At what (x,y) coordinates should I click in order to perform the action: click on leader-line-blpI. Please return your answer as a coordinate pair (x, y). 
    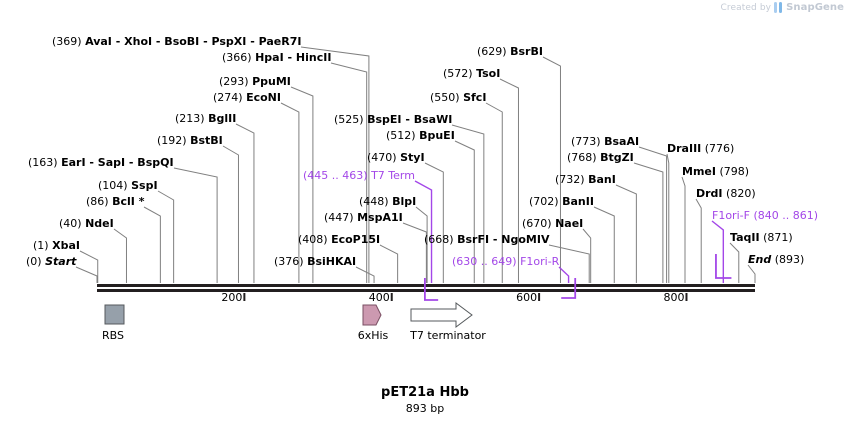
    Looking at the image, I should click on (421, 244).